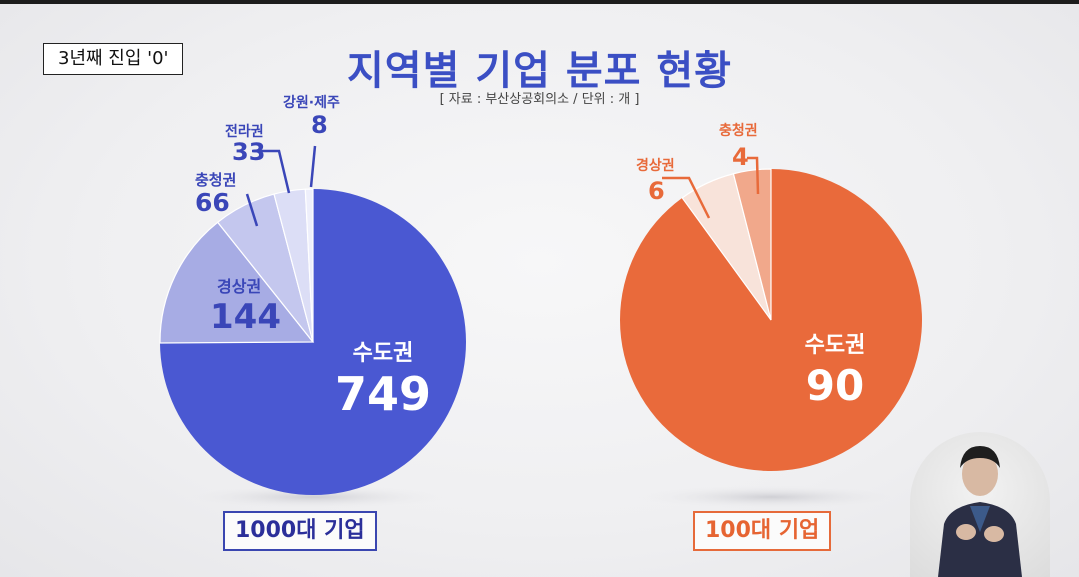 The image size is (1079, 577). I want to click on slice-value-0-3: 33, so click(248, 152).